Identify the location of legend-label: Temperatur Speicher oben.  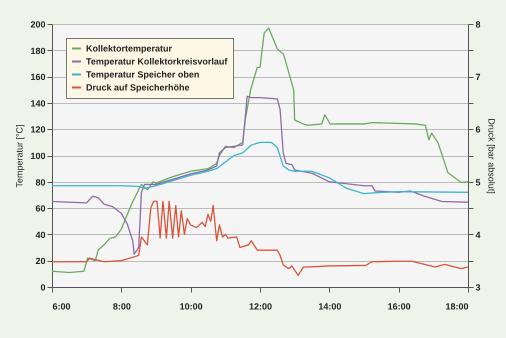
(143, 75).